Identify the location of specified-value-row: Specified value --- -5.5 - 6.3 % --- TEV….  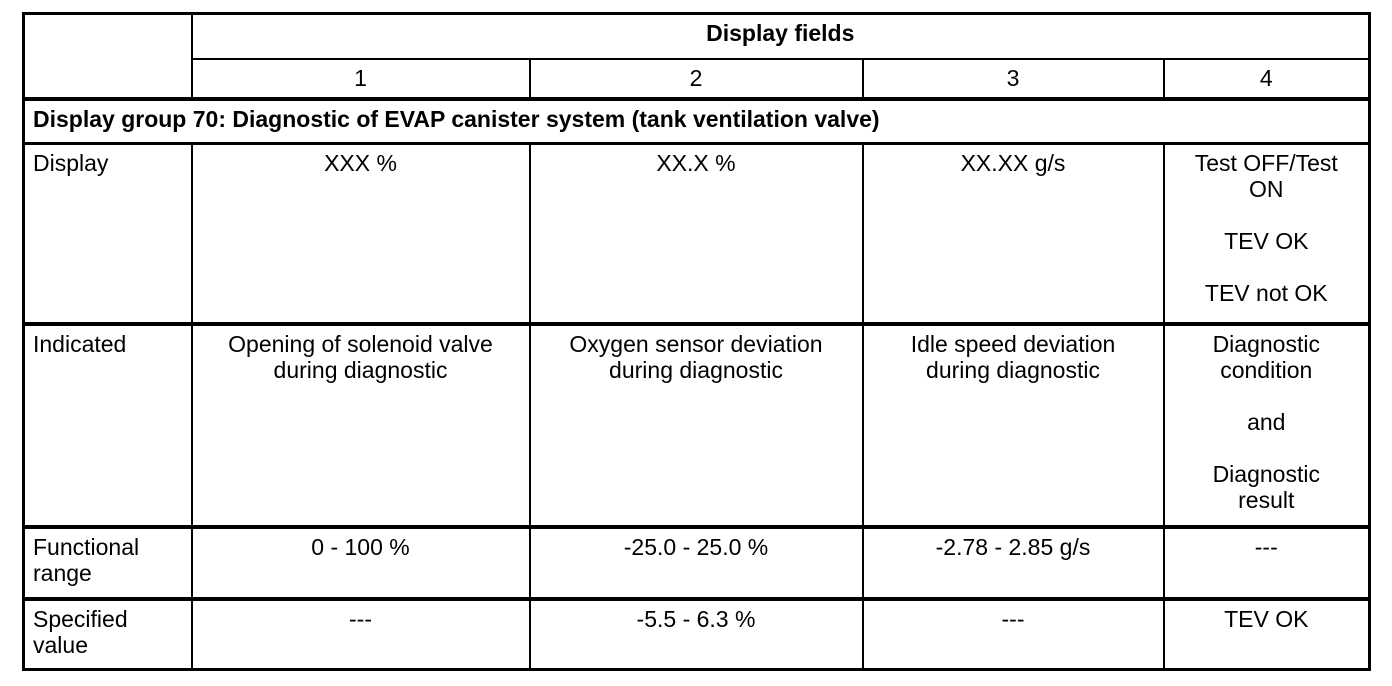
(696, 633).